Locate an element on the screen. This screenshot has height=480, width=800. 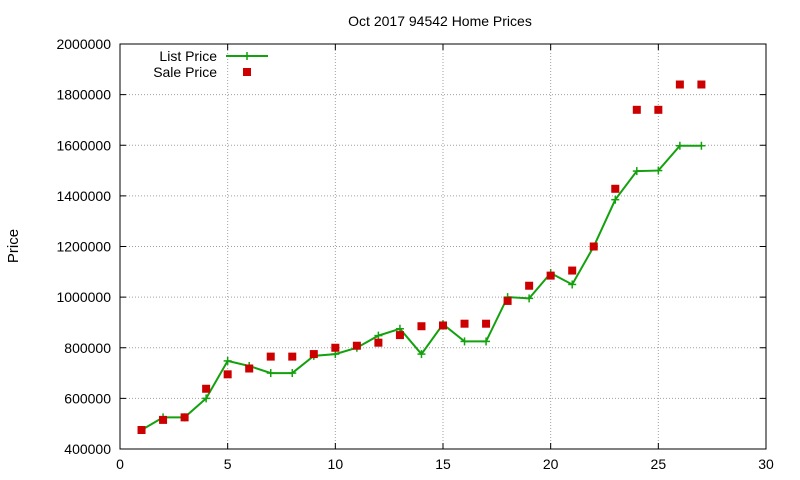
legend-label: List Price is located at coordinates (188, 56).